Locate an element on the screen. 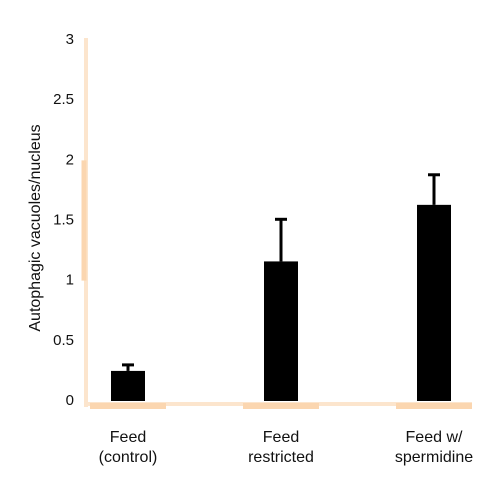 The height and width of the screenshot is (500, 500). y-tick-label: 1 is located at coordinates (70, 280).